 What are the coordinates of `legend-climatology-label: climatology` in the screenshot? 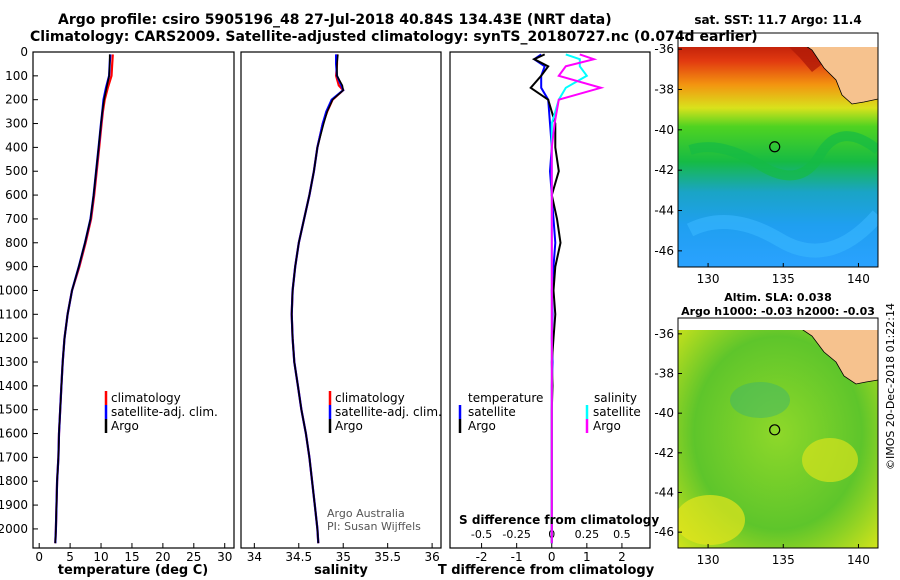 It's located at (146, 398).